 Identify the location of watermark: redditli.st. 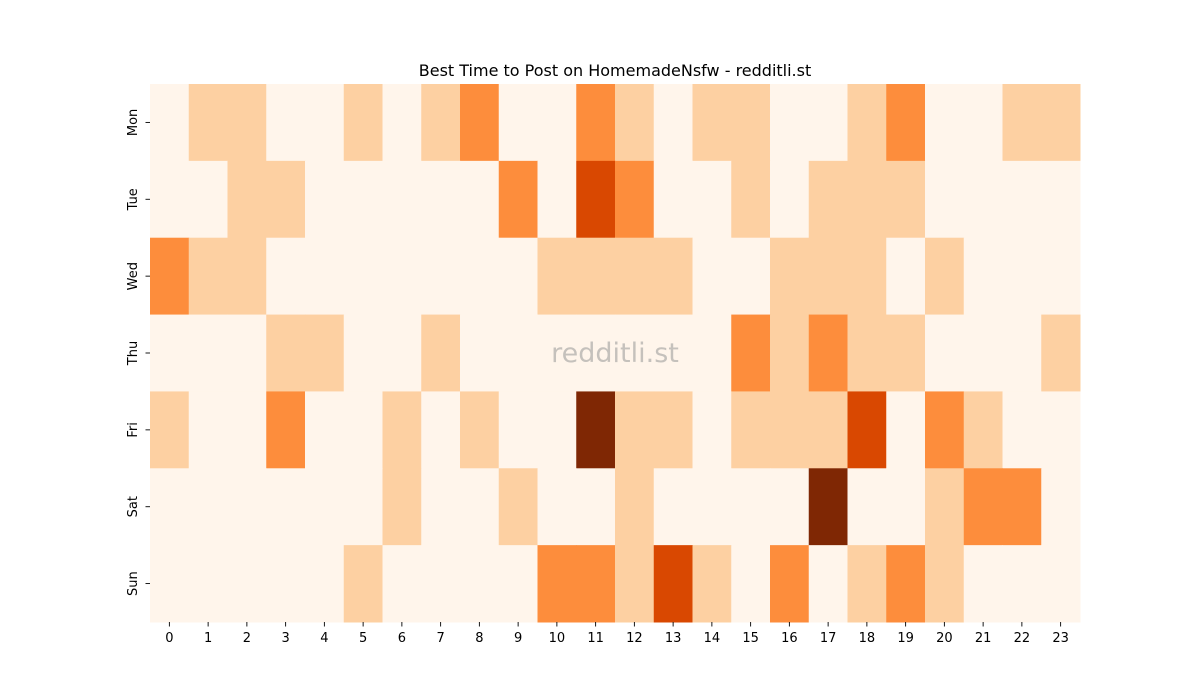
(615, 353).